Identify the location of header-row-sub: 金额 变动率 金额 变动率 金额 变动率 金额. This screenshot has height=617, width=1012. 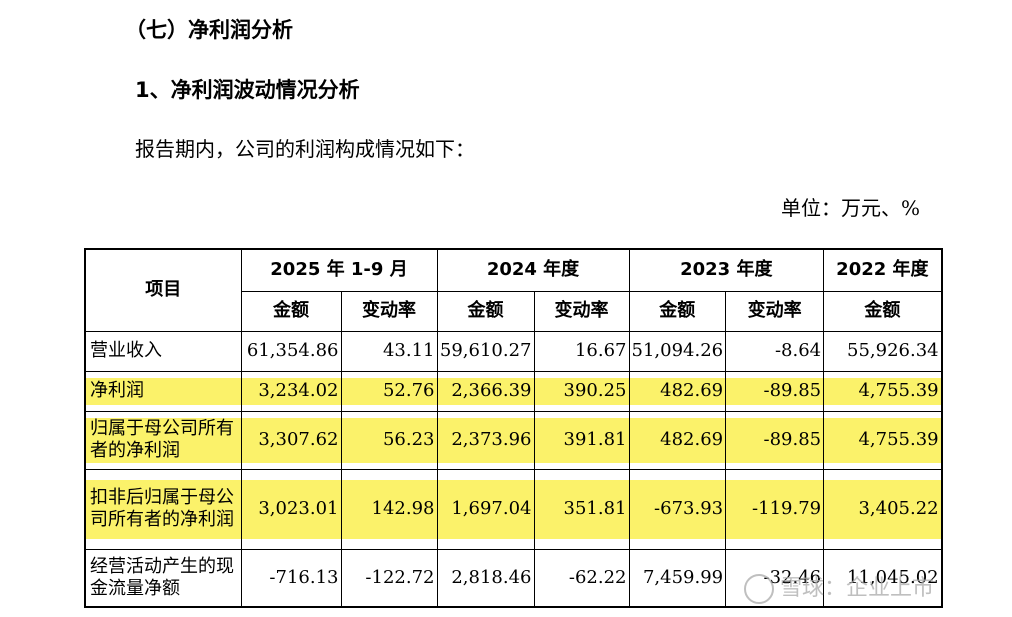
(514, 311).